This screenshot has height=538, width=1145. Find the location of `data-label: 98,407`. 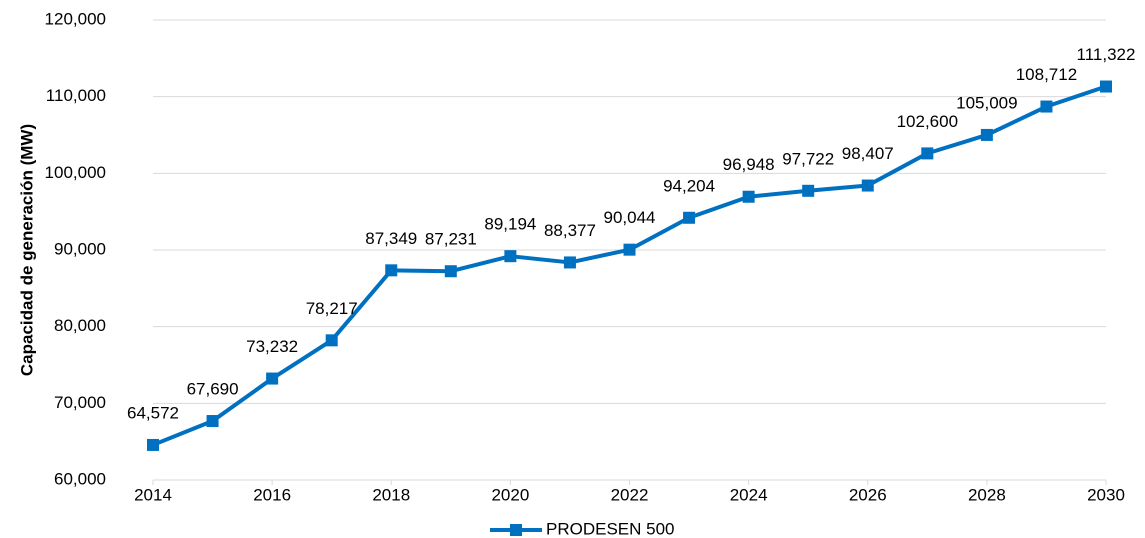

data-label: 98,407 is located at coordinates (868, 153).